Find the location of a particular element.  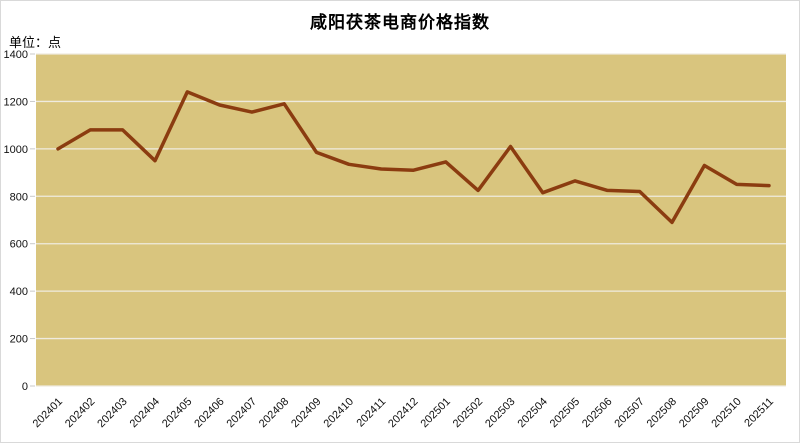

y-axis-ticks is located at coordinates (32, 220).